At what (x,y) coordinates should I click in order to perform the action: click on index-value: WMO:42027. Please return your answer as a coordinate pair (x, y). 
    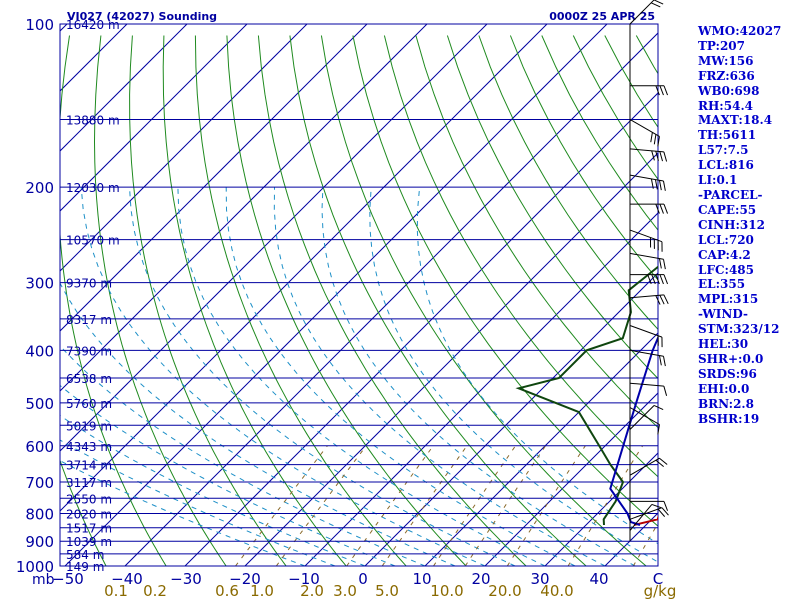
    Looking at the image, I should click on (740, 31).